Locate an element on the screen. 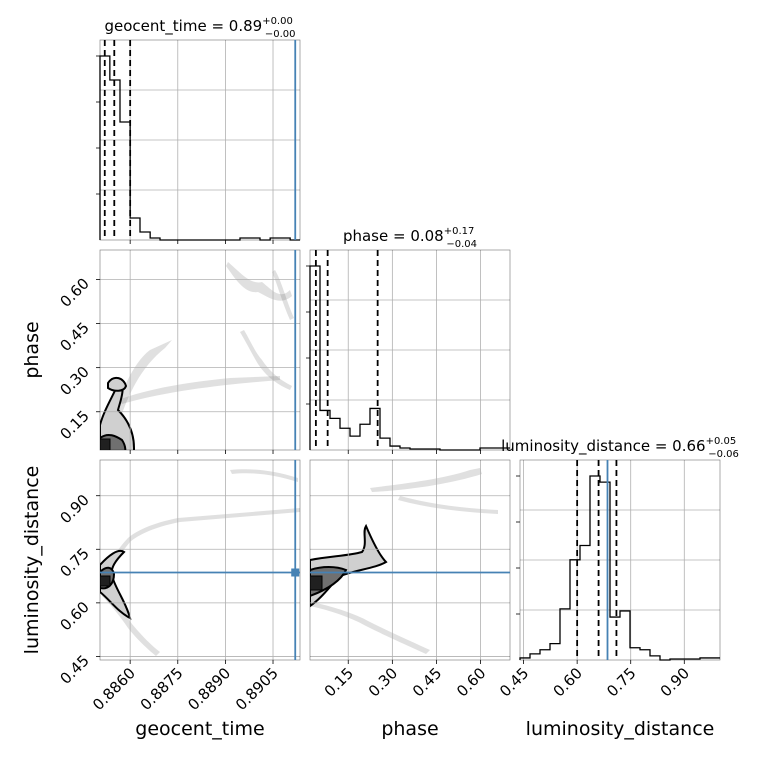 This screenshot has width=760, height=760. y-tick-label: 0.75 is located at coordinates (74, 562).